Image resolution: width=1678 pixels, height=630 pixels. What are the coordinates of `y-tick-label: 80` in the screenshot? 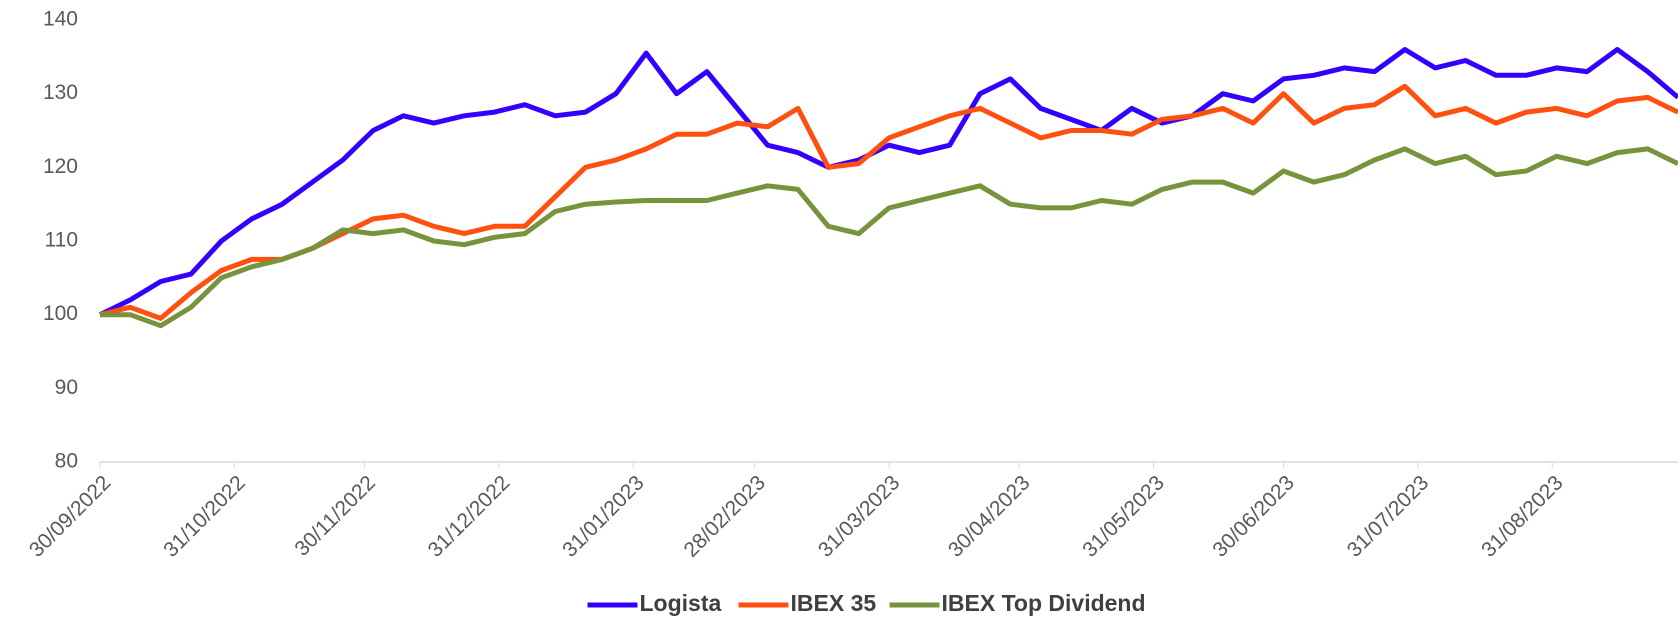 It's located at (66, 461).